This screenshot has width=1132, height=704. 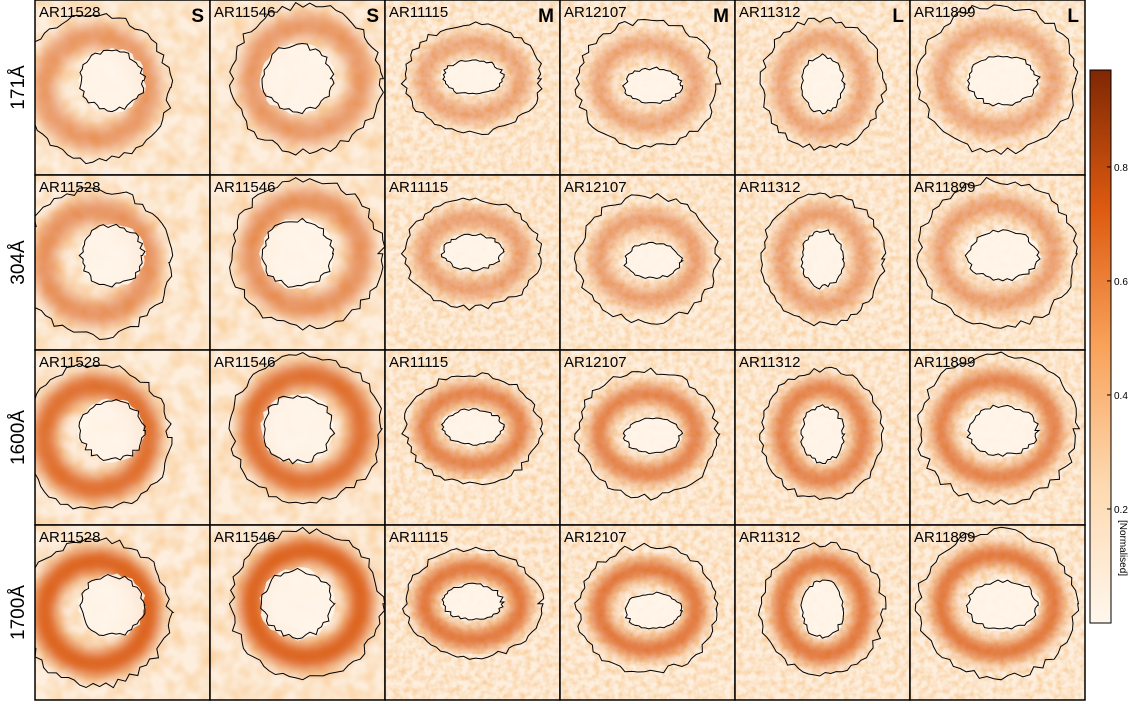 I want to click on panel-r2-c2: AR11546, so click(x=297, y=262).